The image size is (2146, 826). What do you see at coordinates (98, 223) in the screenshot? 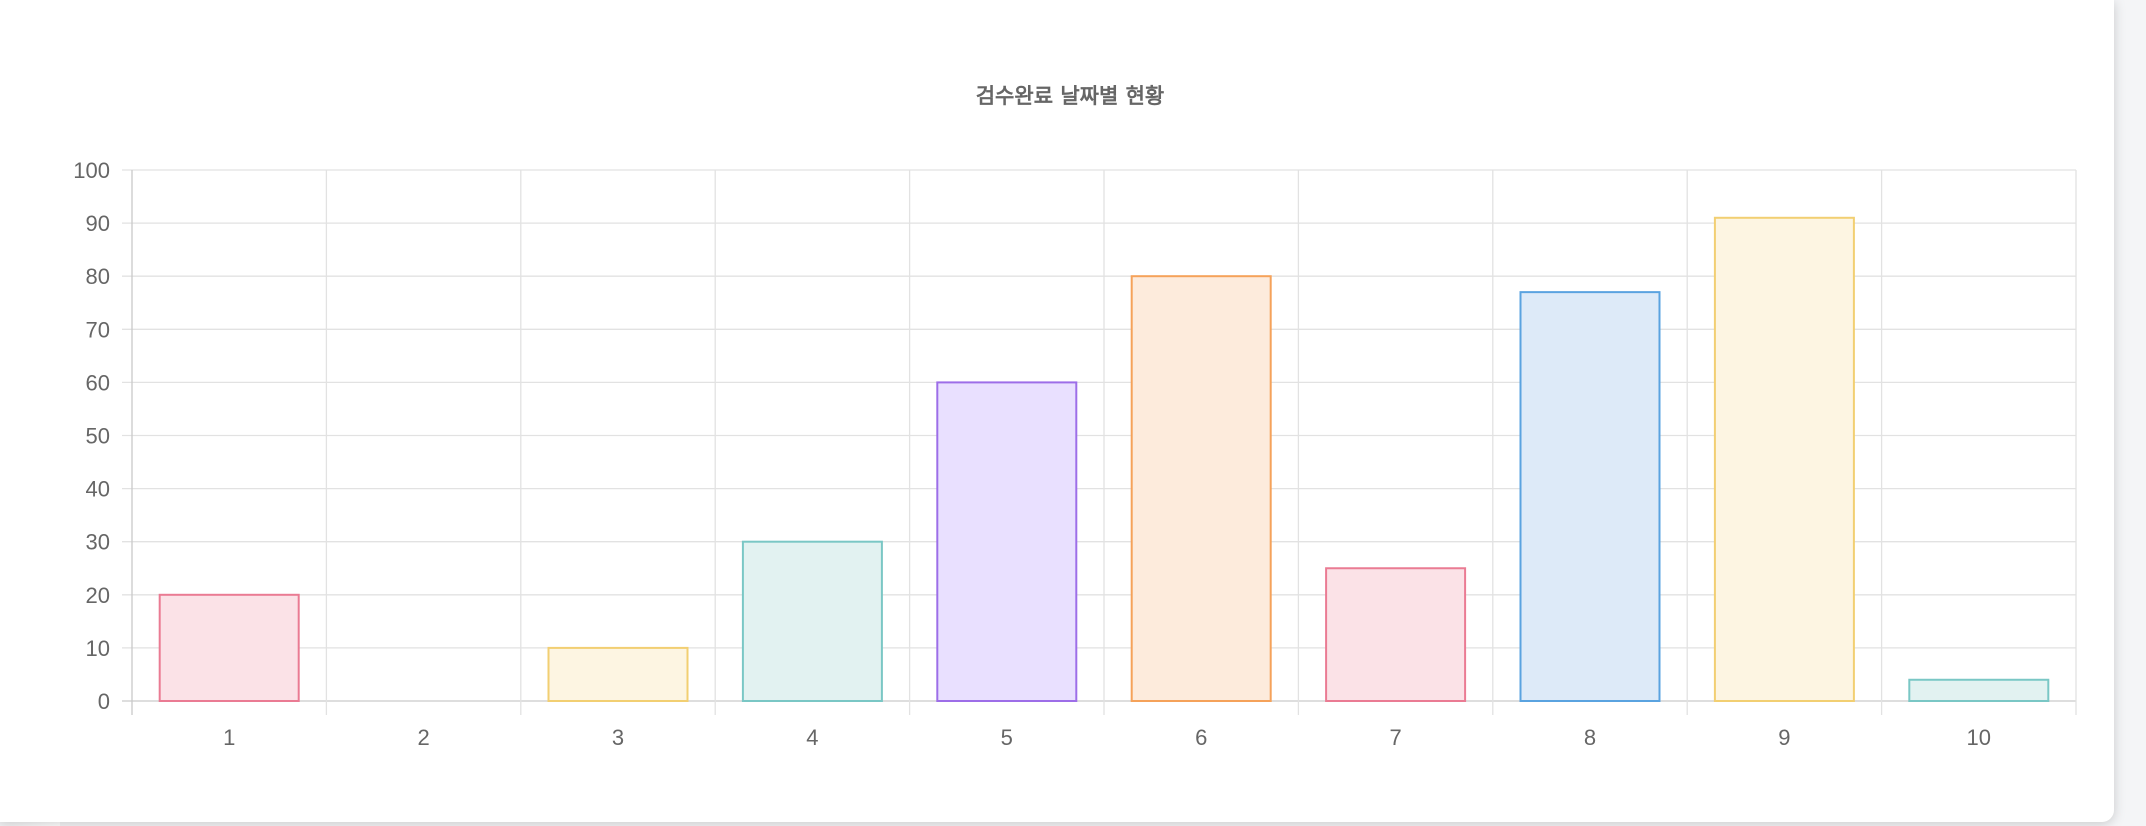
I see `y-tick-label: 90` at bounding box center [98, 223].